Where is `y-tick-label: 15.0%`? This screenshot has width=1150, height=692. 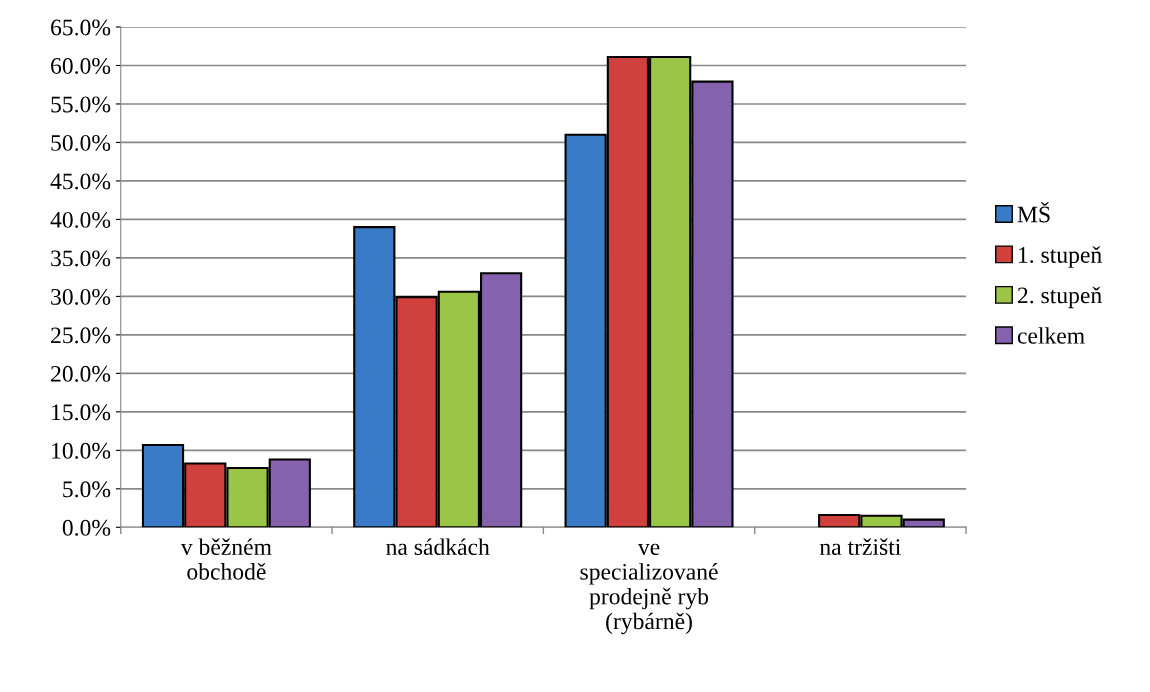
y-tick-label: 15.0% is located at coordinates (81, 412).